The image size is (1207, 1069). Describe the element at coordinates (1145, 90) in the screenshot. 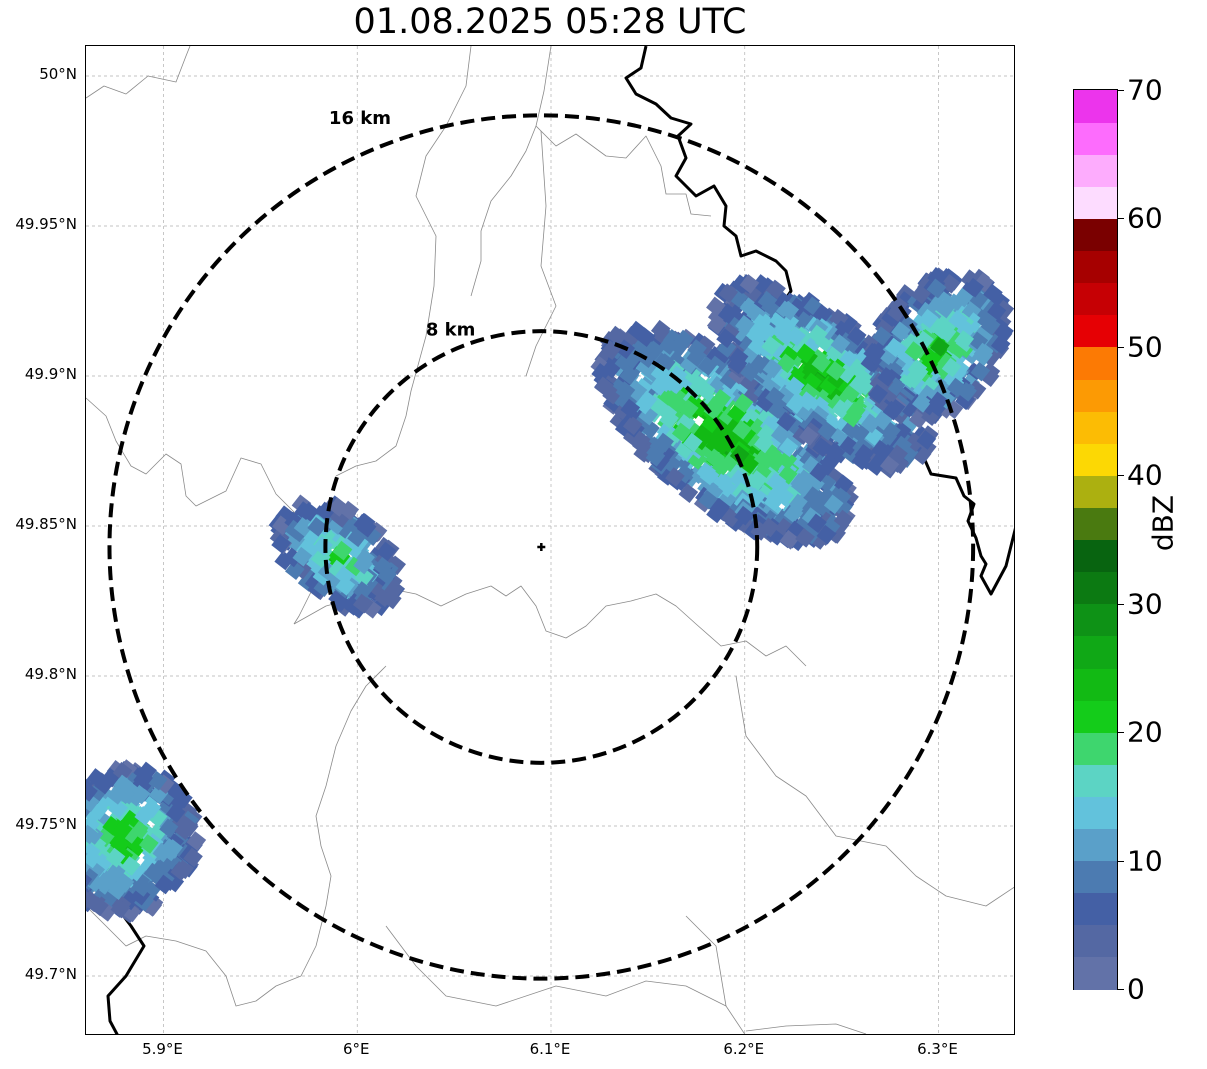

I see `colorbar-tick-label: 70` at that location.